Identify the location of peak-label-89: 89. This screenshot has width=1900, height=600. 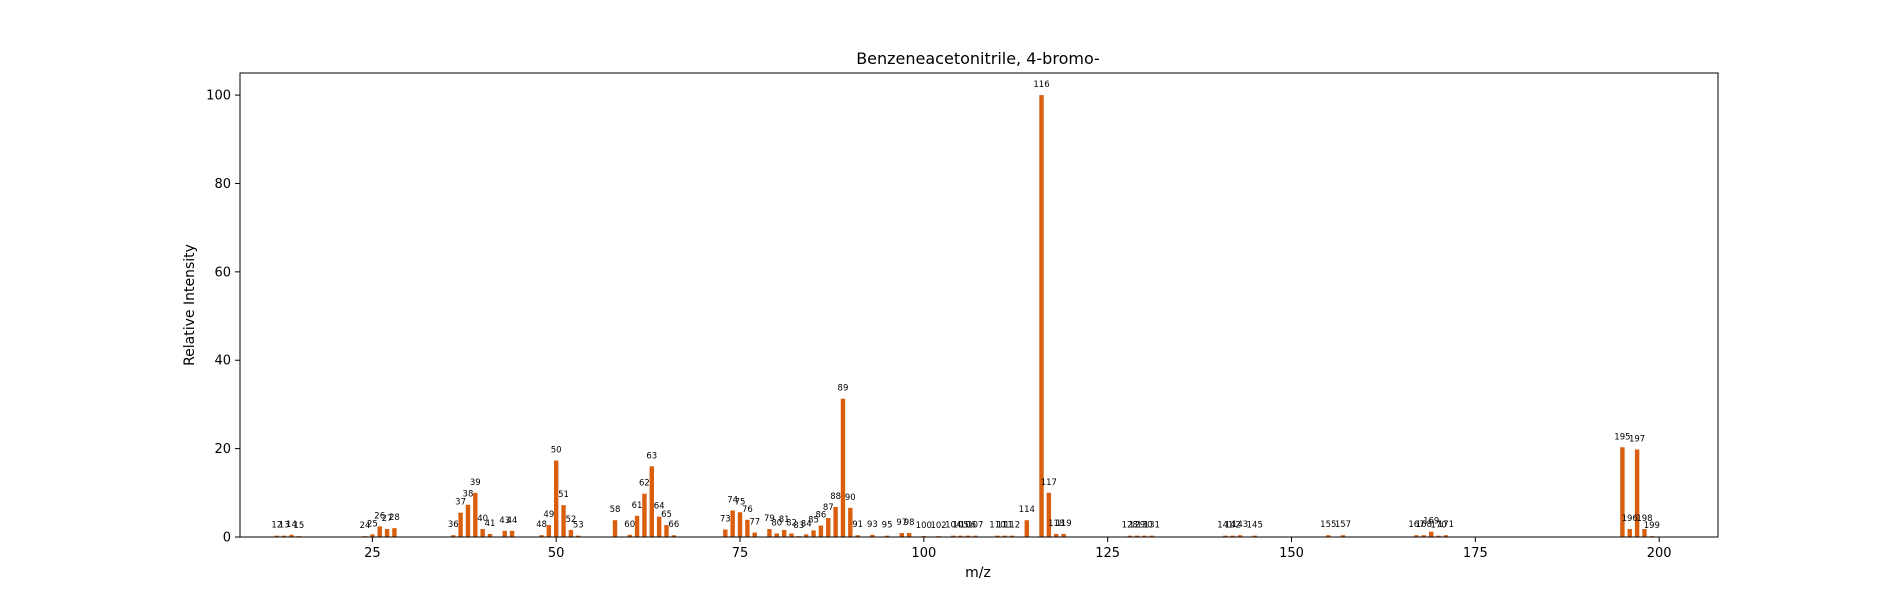
(843, 389).